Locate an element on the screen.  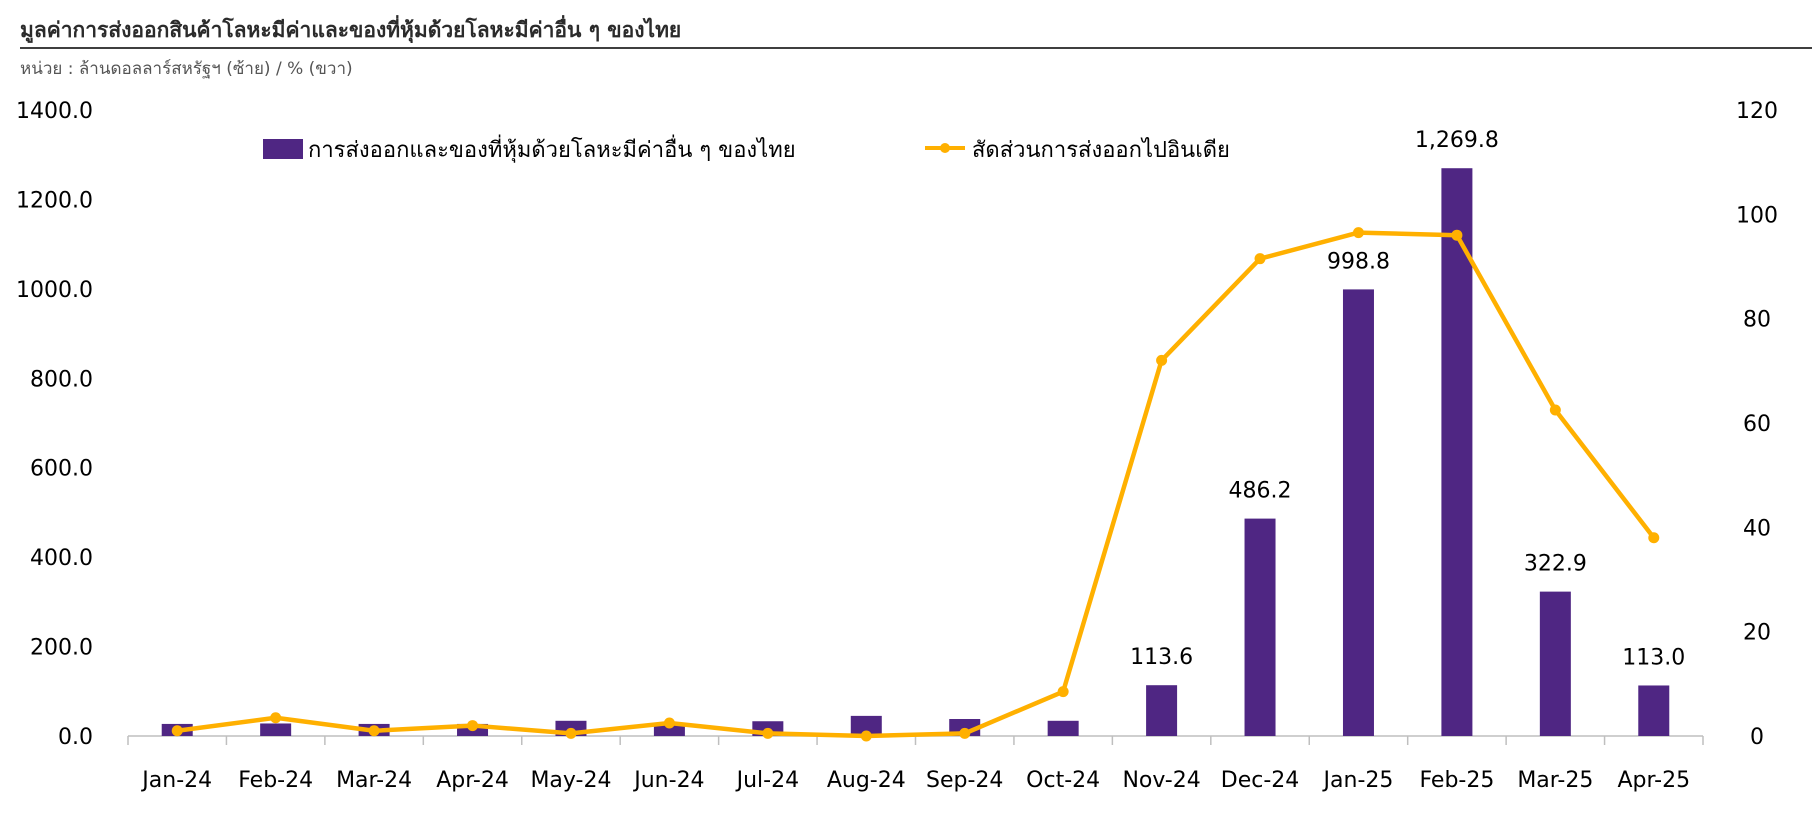
legend-line-marker is located at coordinates (945, 148).